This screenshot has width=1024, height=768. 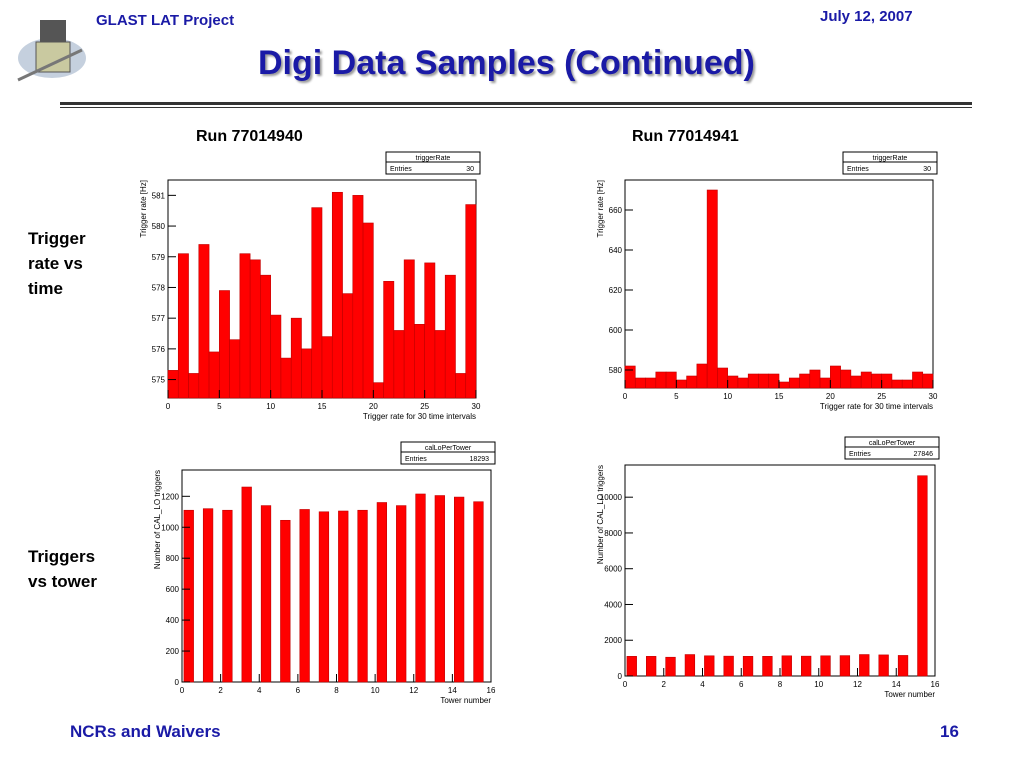 What do you see at coordinates (165, 20) in the screenshot?
I see `project: GLAST LAT Project` at bounding box center [165, 20].